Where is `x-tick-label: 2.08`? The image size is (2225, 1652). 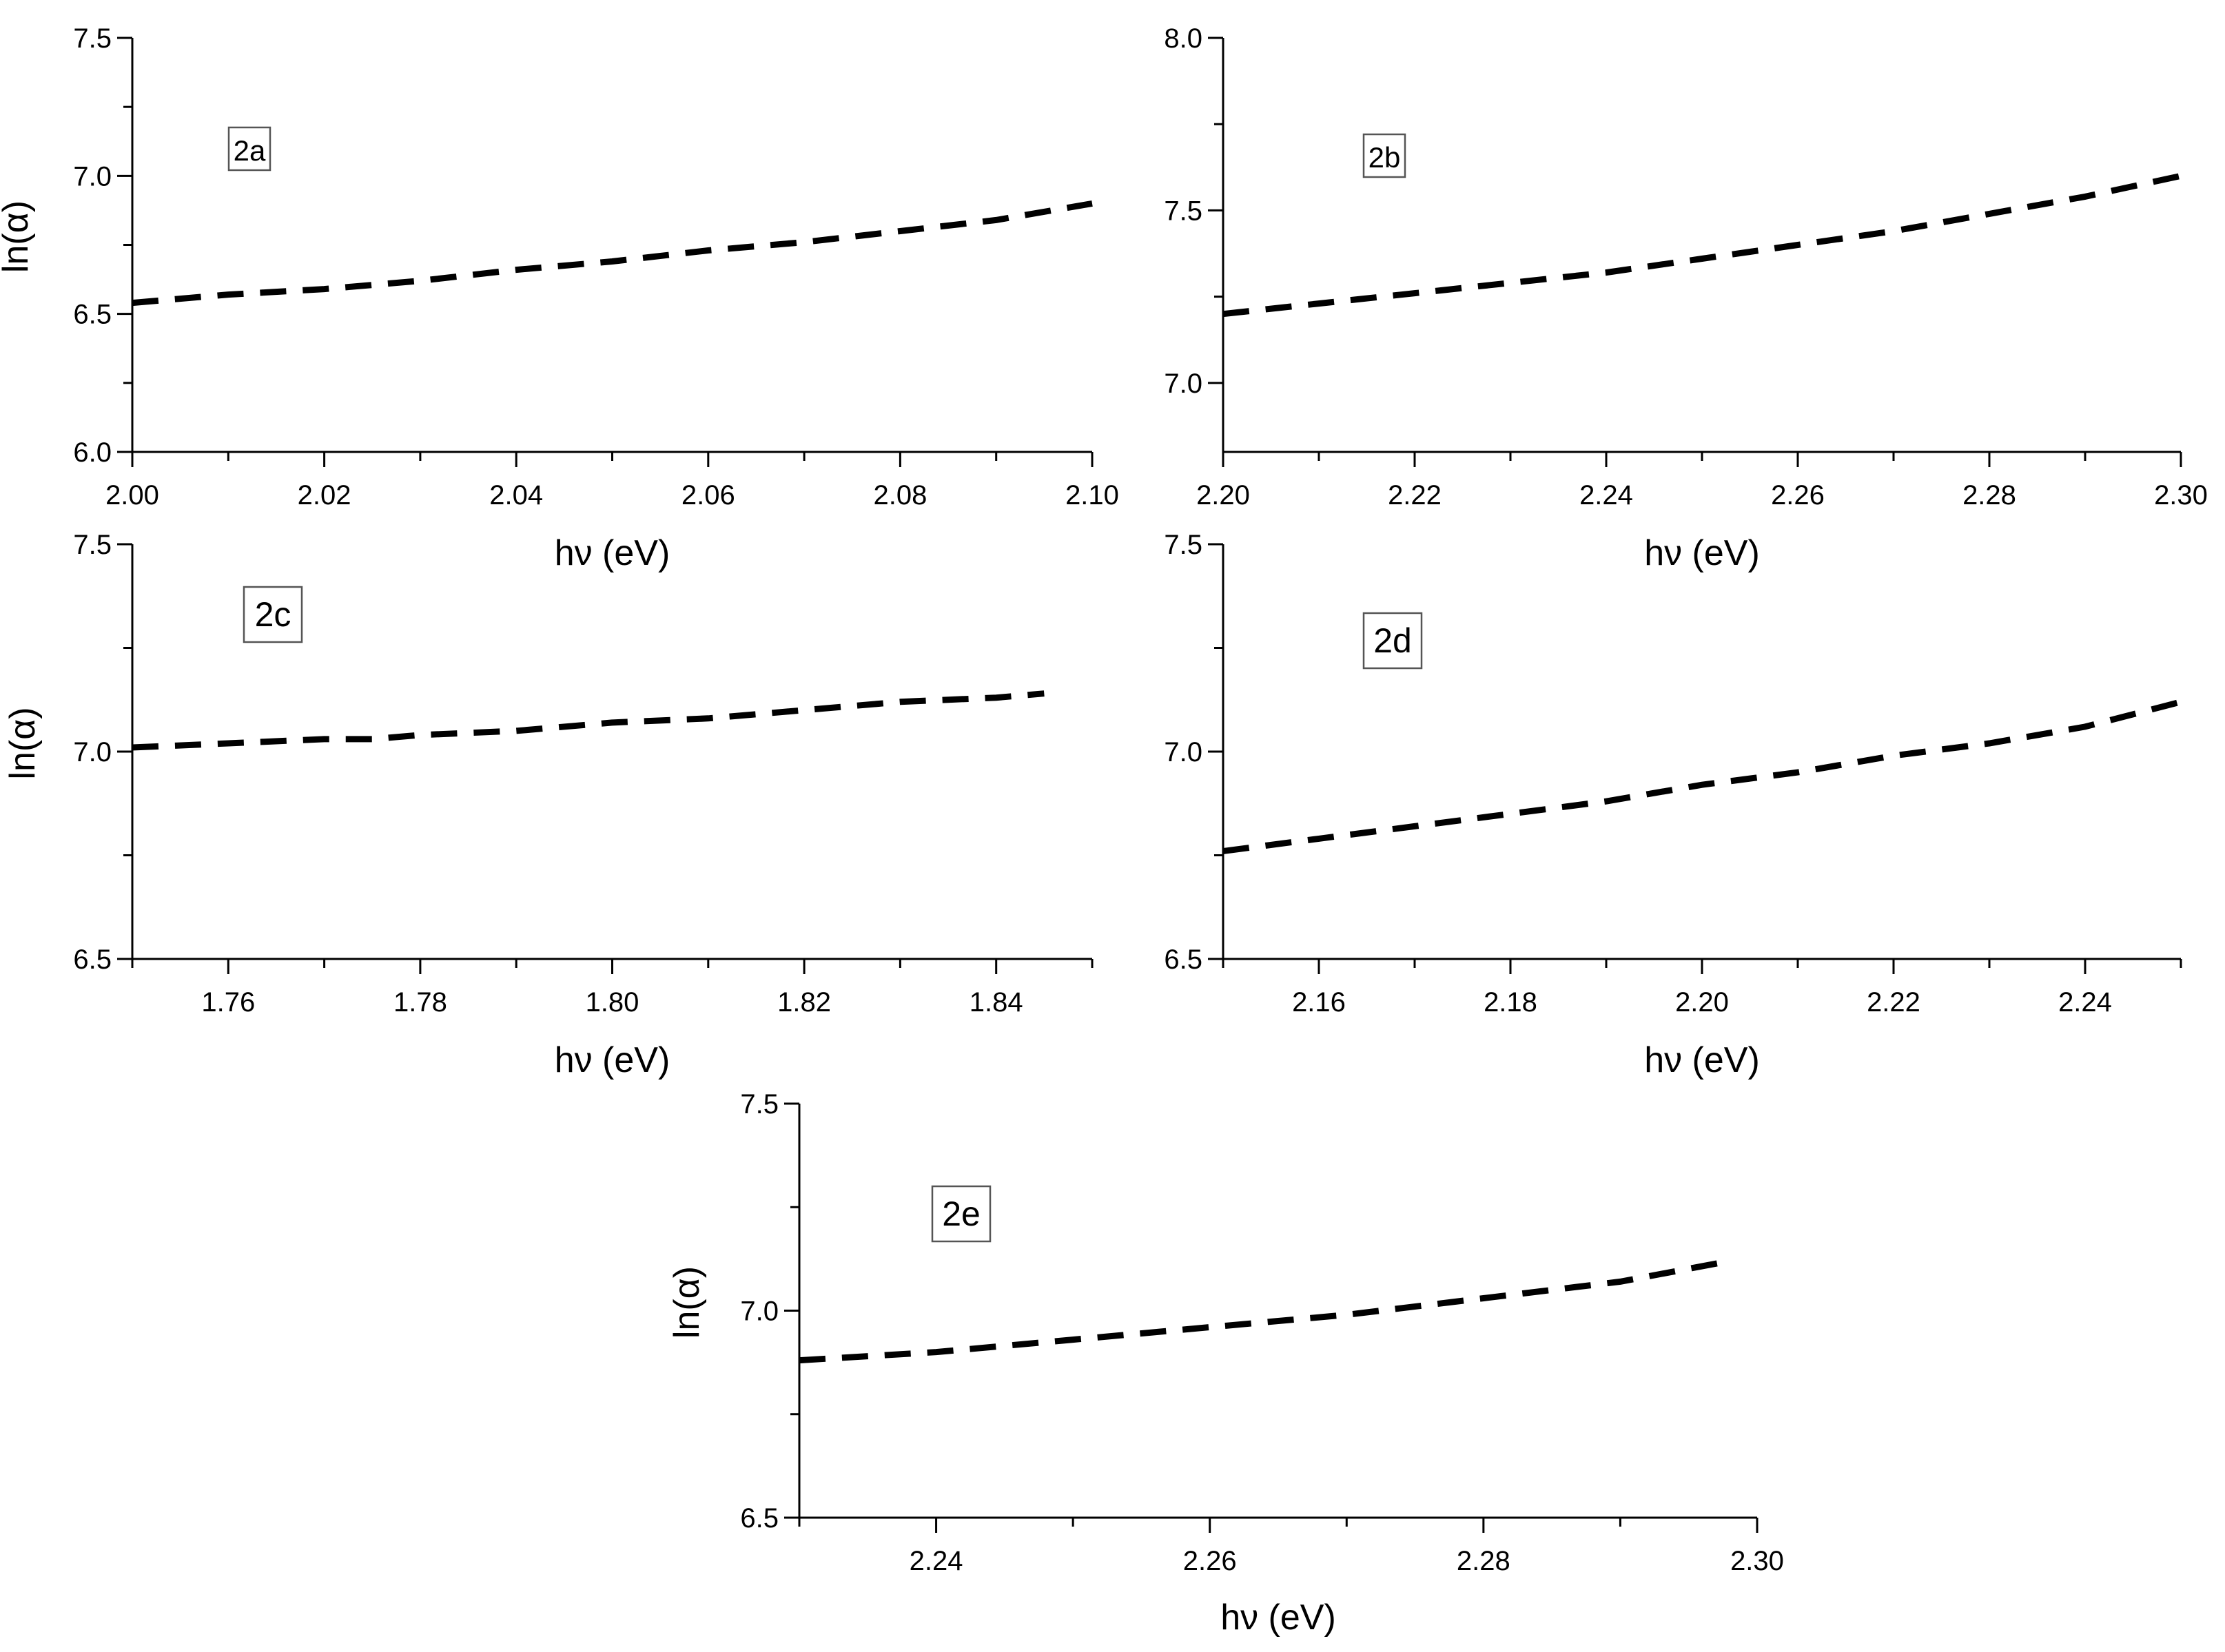
x-tick-label: 2.08 is located at coordinates (900, 495).